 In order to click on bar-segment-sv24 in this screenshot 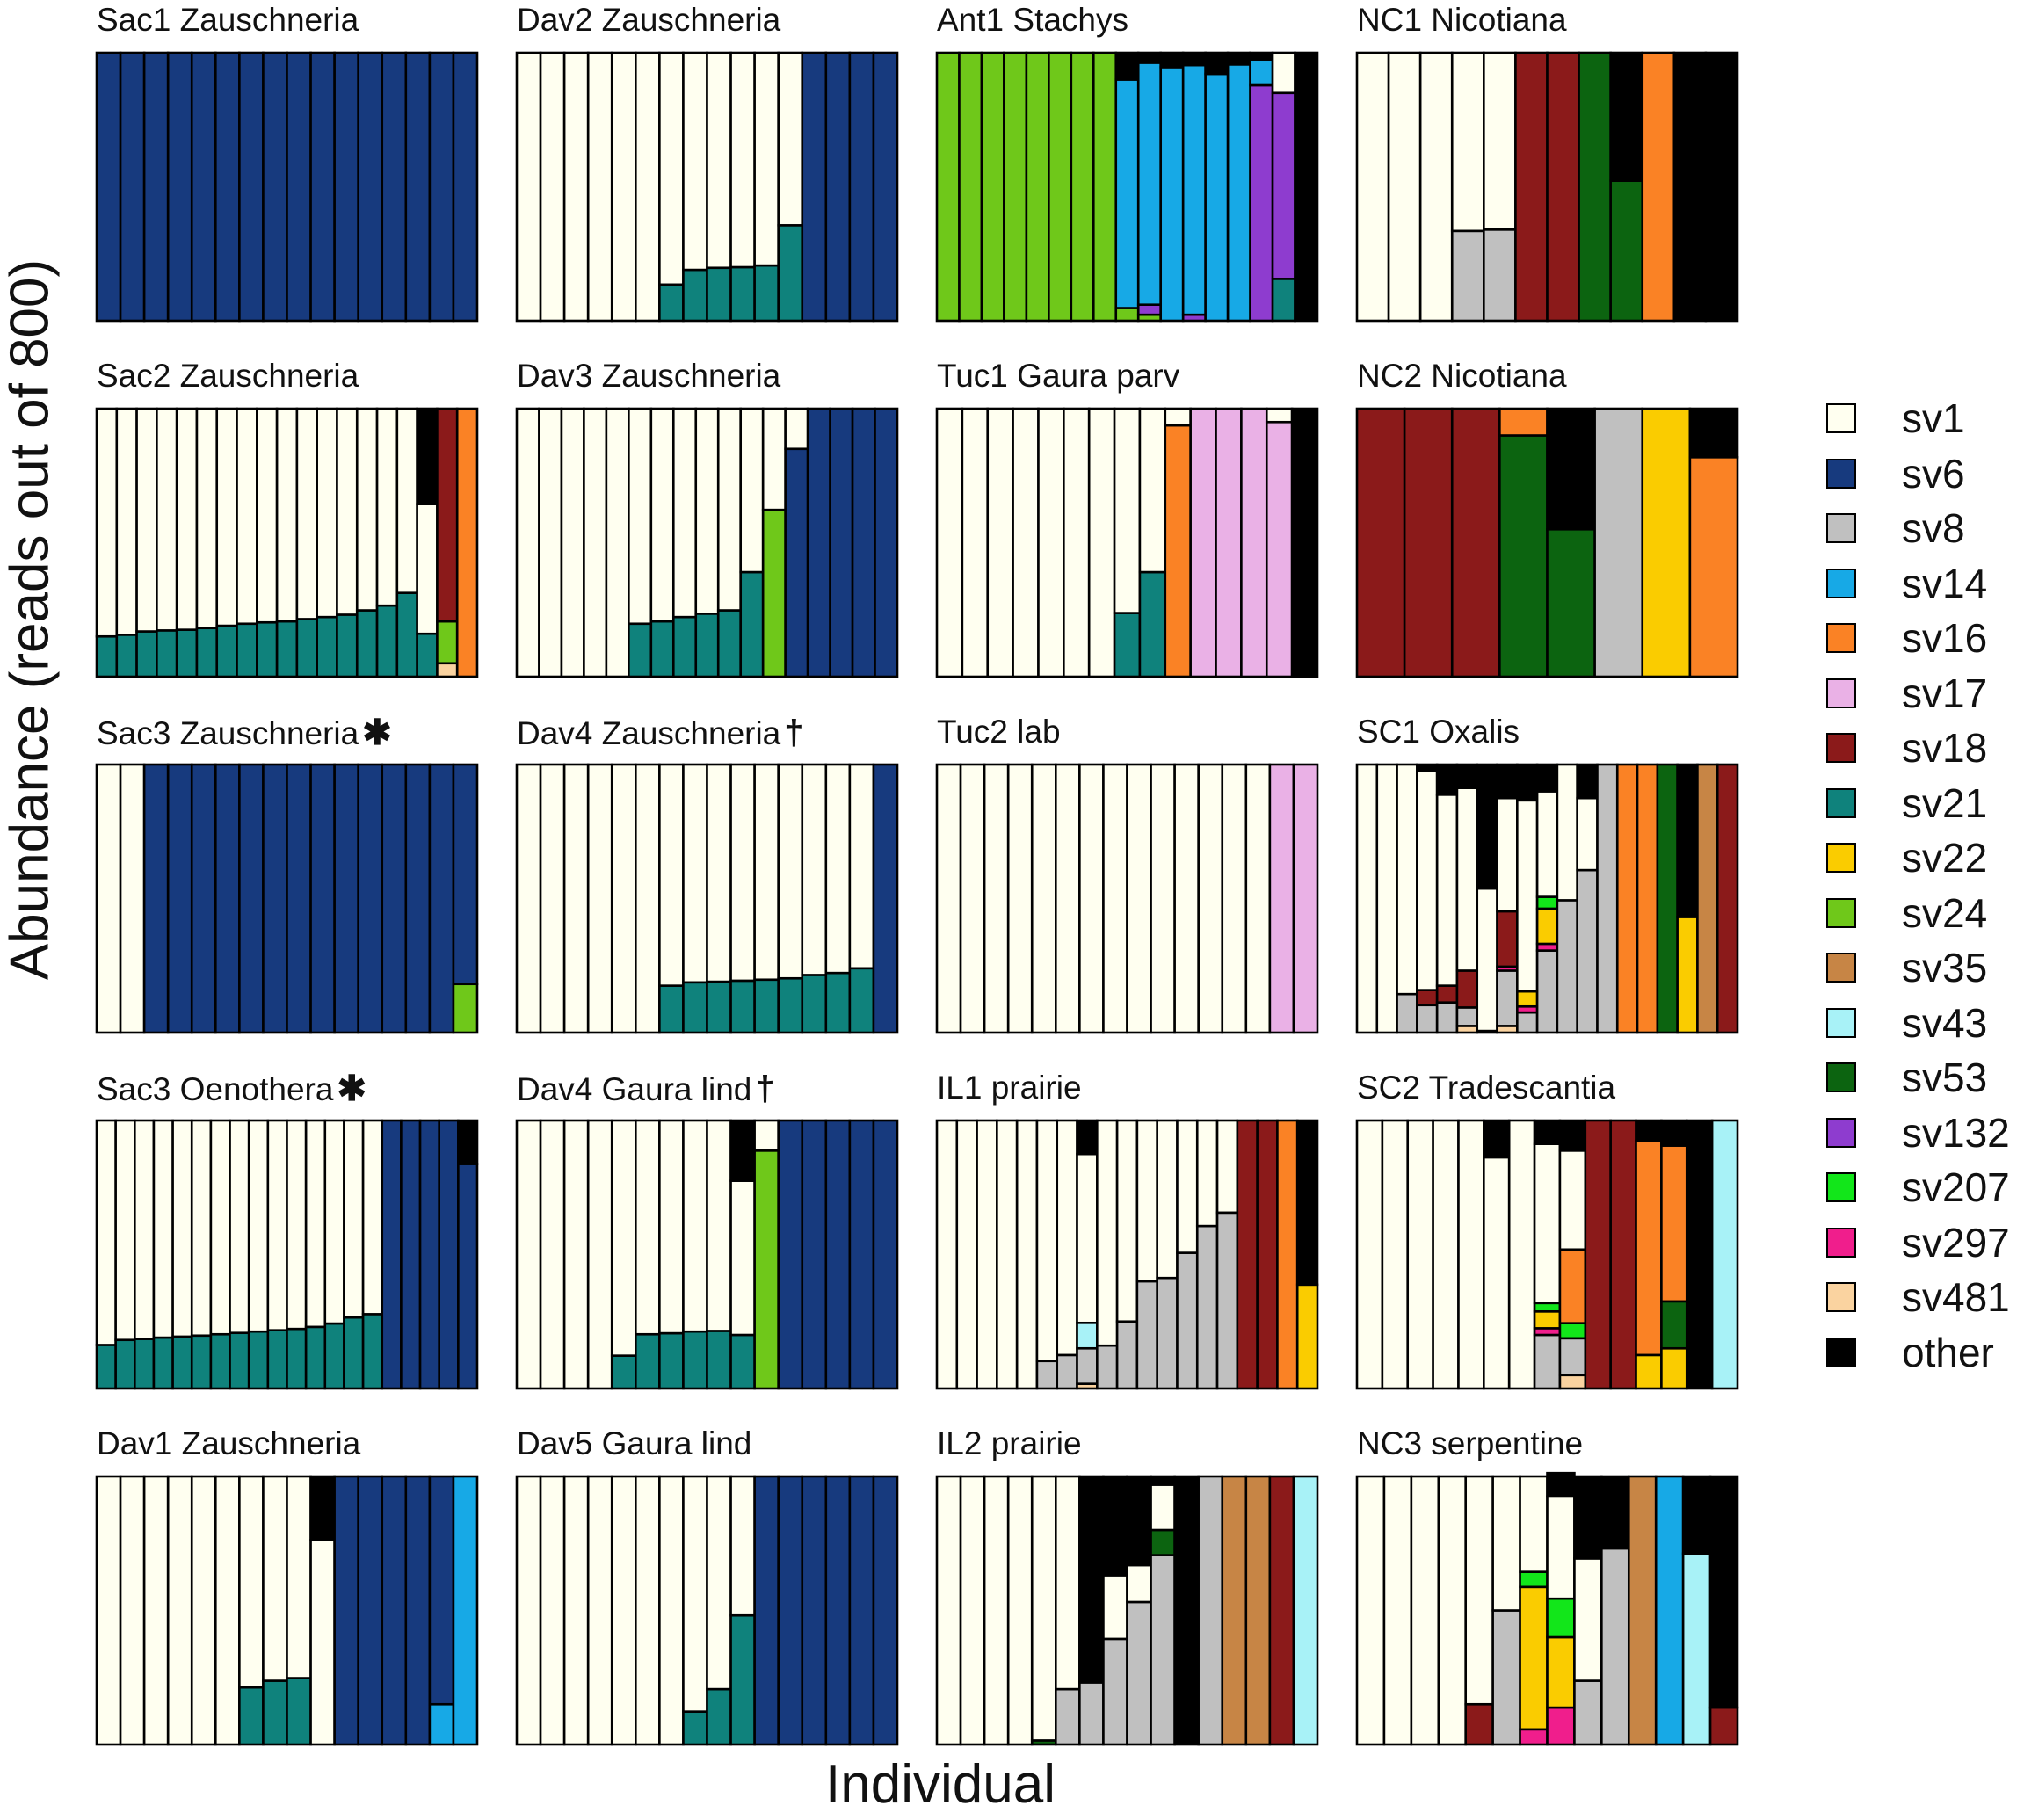, I will do `click(970, 187)`.